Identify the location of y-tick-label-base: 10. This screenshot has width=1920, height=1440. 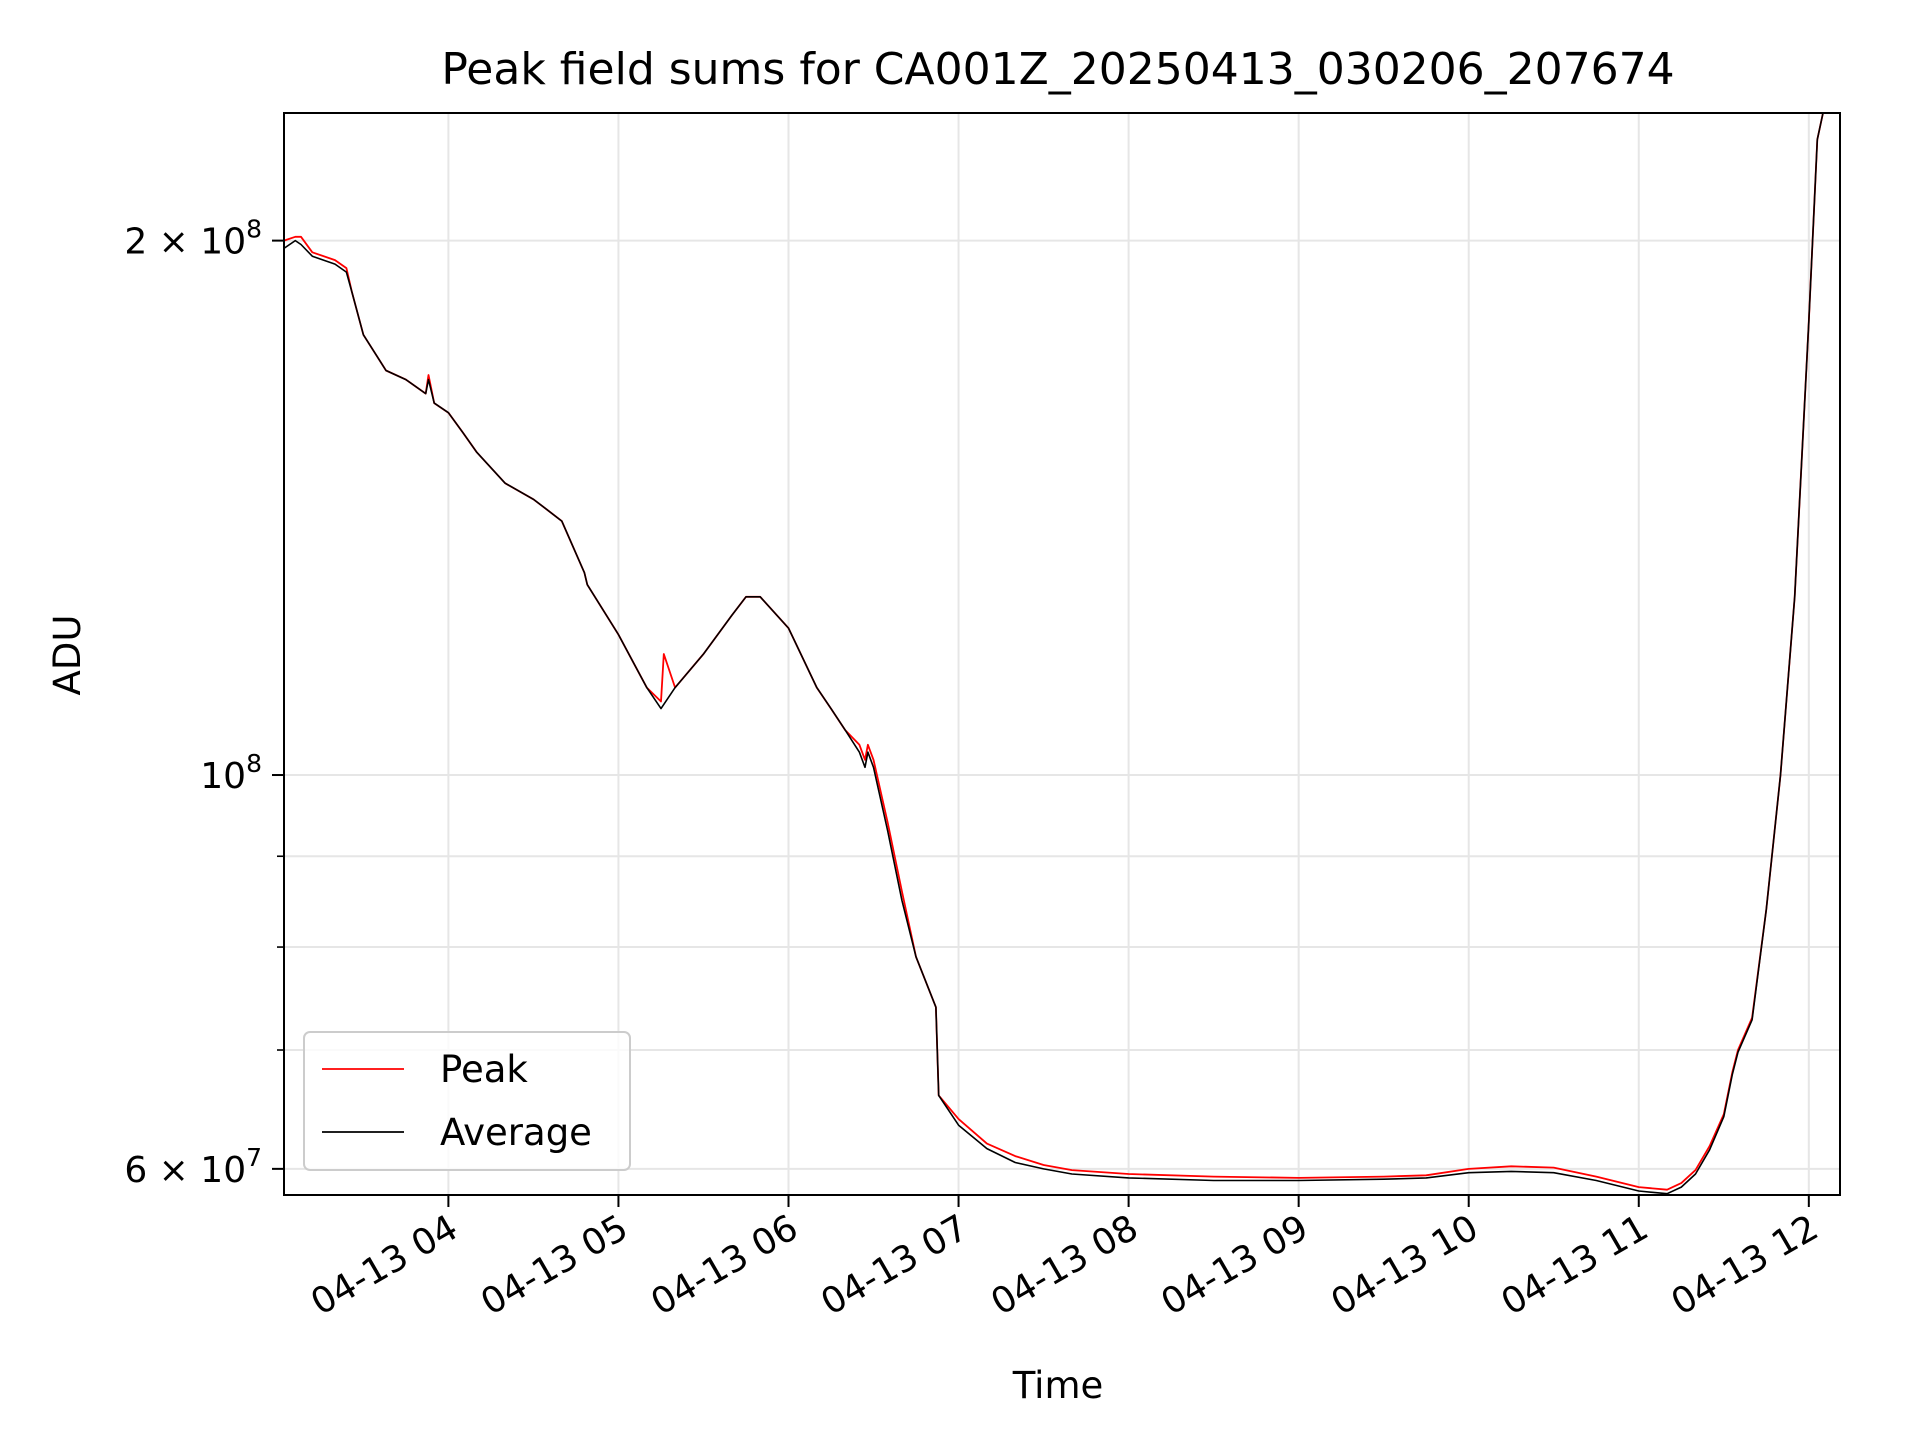
(223, 776).